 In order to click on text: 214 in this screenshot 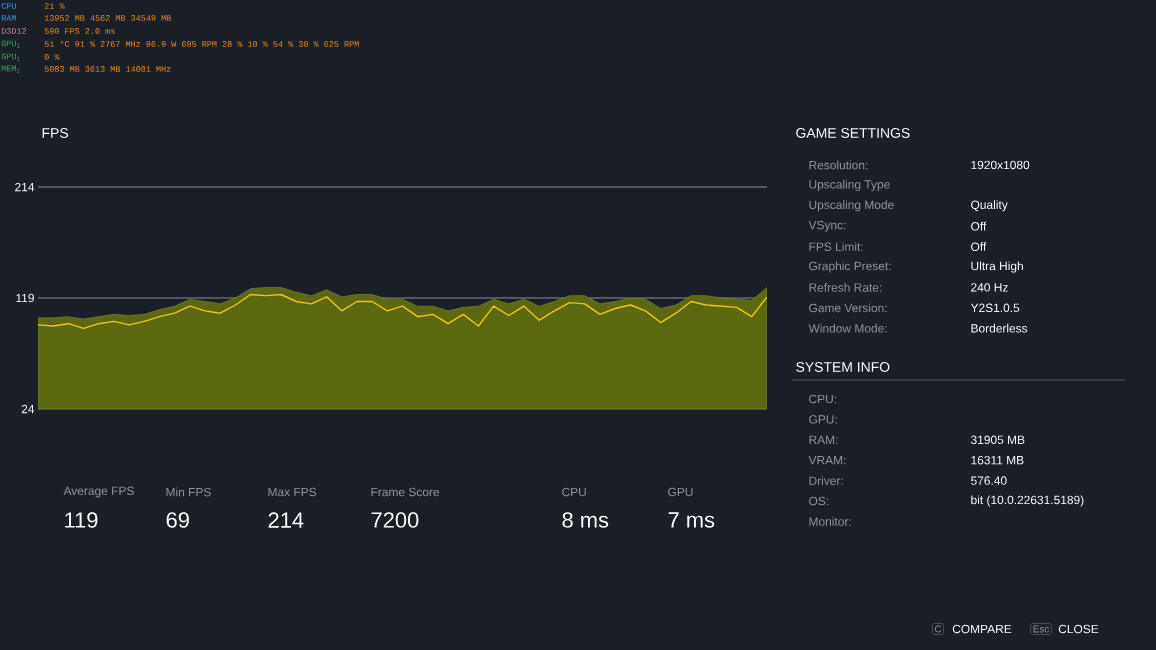, I will do `click(286, 520)`.